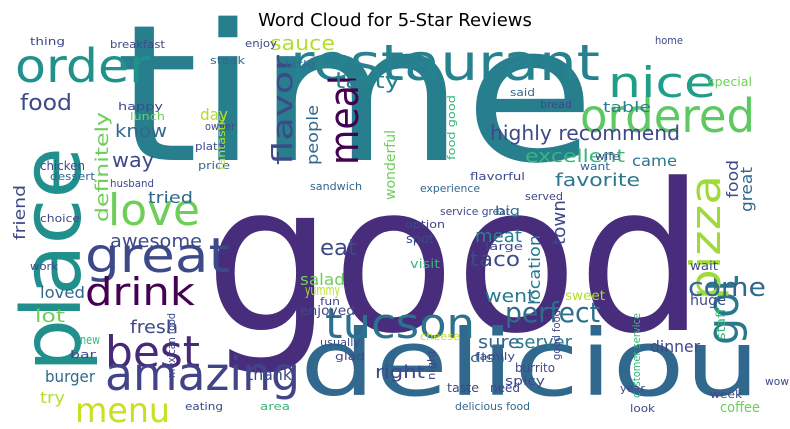  What do you see at coordinates (607, 156) in the screenshot?
I see `word: wife` at bounding box center [607, 156].